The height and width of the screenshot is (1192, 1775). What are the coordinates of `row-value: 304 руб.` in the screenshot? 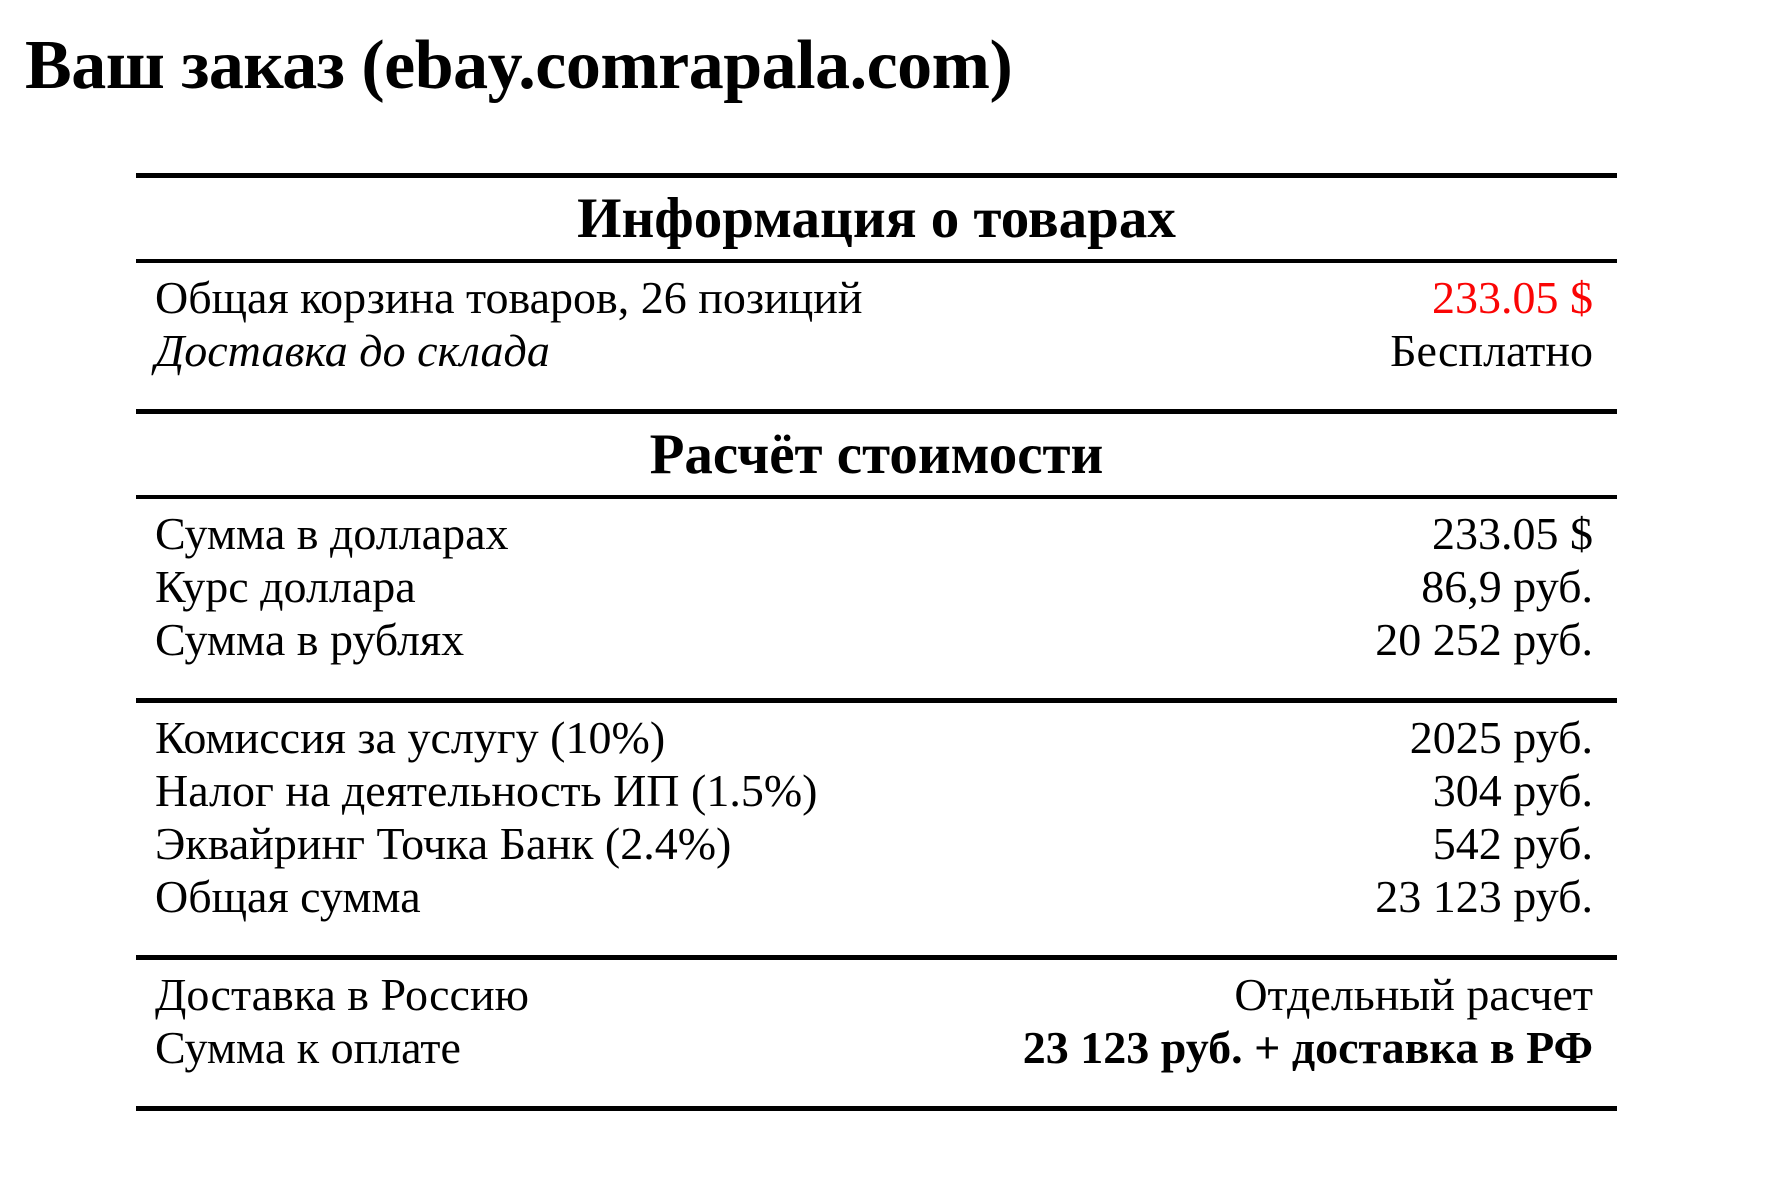 It's located at (1512, 790).